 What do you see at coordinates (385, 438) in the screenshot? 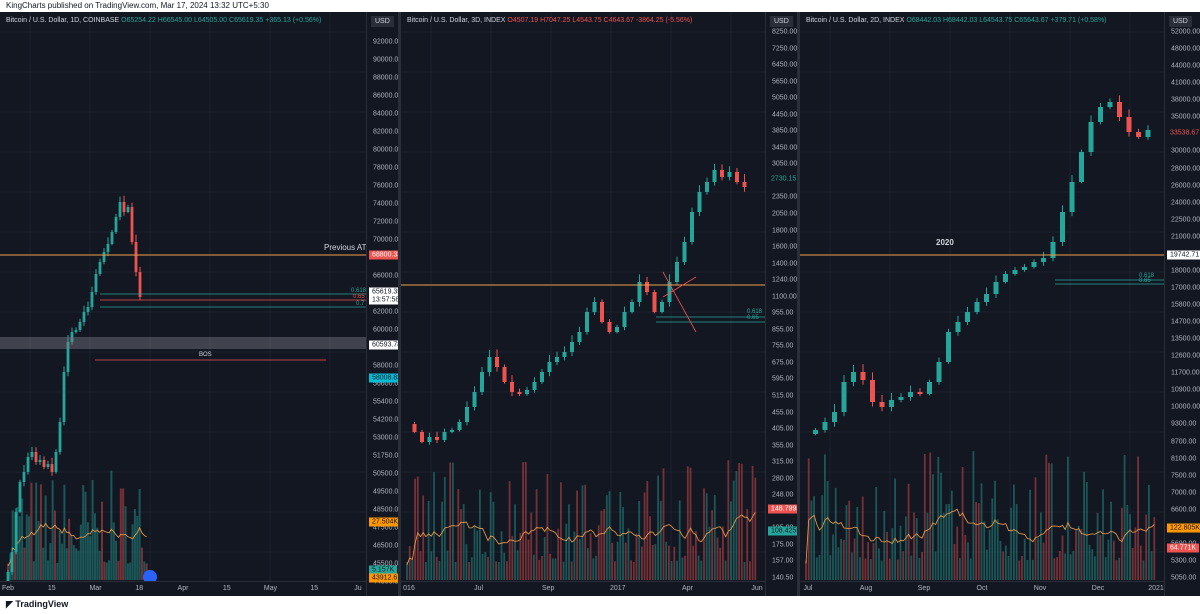
I see `price-tick: 53000.00` at bounding box center [385, 438].